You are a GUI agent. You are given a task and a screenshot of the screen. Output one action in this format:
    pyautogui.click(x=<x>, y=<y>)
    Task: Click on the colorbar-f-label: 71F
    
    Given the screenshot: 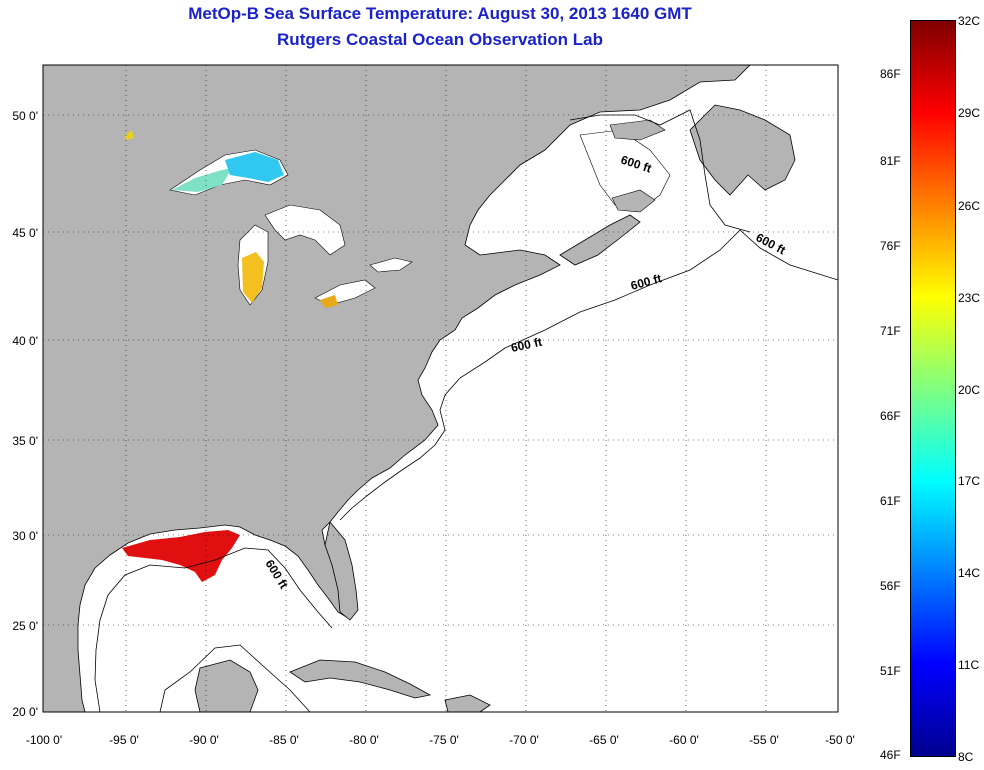 What is the action you would take?
    pyautogui.click(x=890, y=331)
    